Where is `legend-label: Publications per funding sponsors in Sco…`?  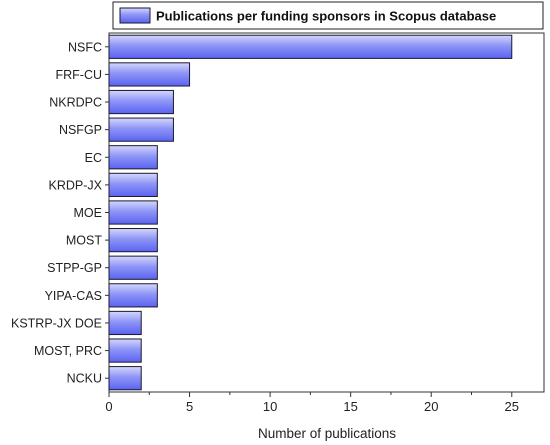 legend-label: Publications per funding sponsors in Sco… is located at coordinates (326, 16).